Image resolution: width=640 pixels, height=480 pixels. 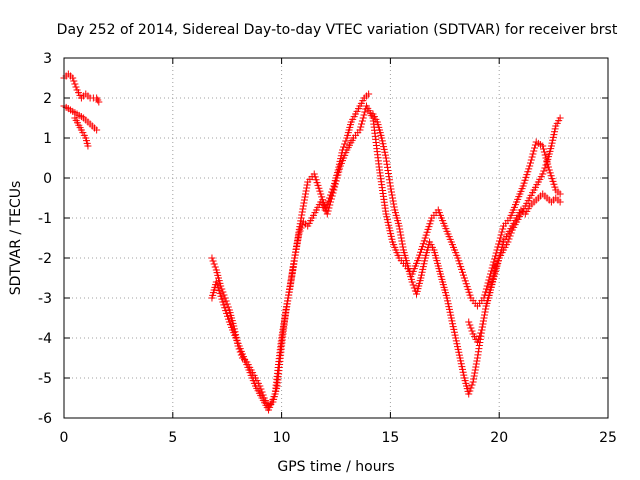 What do you see at coordinates (335, 467) in the screenshot?
I see `x-axis-label: GPS time / hours` at bounding box center [335, 467].